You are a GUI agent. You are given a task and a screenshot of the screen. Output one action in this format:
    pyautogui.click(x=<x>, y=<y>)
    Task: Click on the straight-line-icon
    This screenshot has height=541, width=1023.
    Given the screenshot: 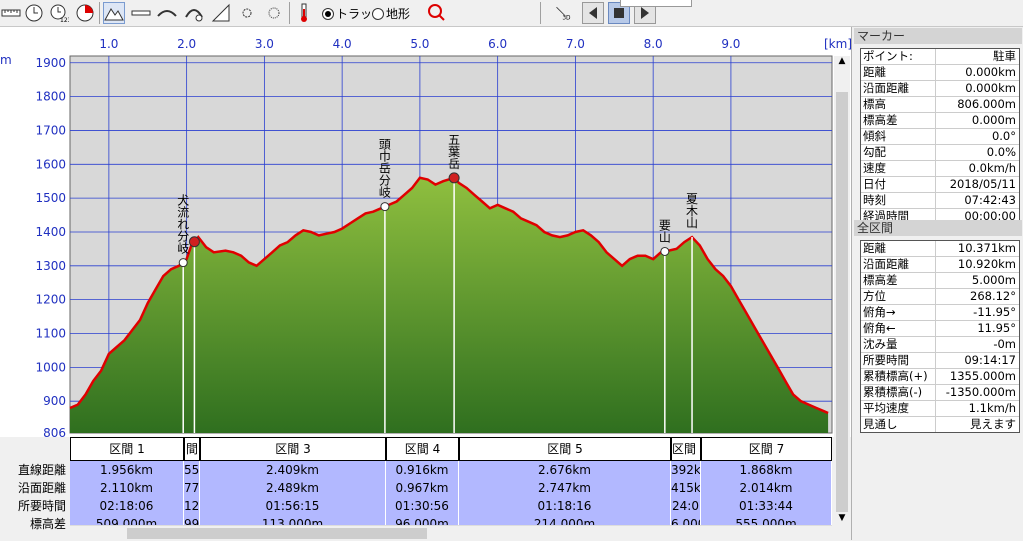 What is the action you would take?
    pyautogui.click(x=141, y=13)
    